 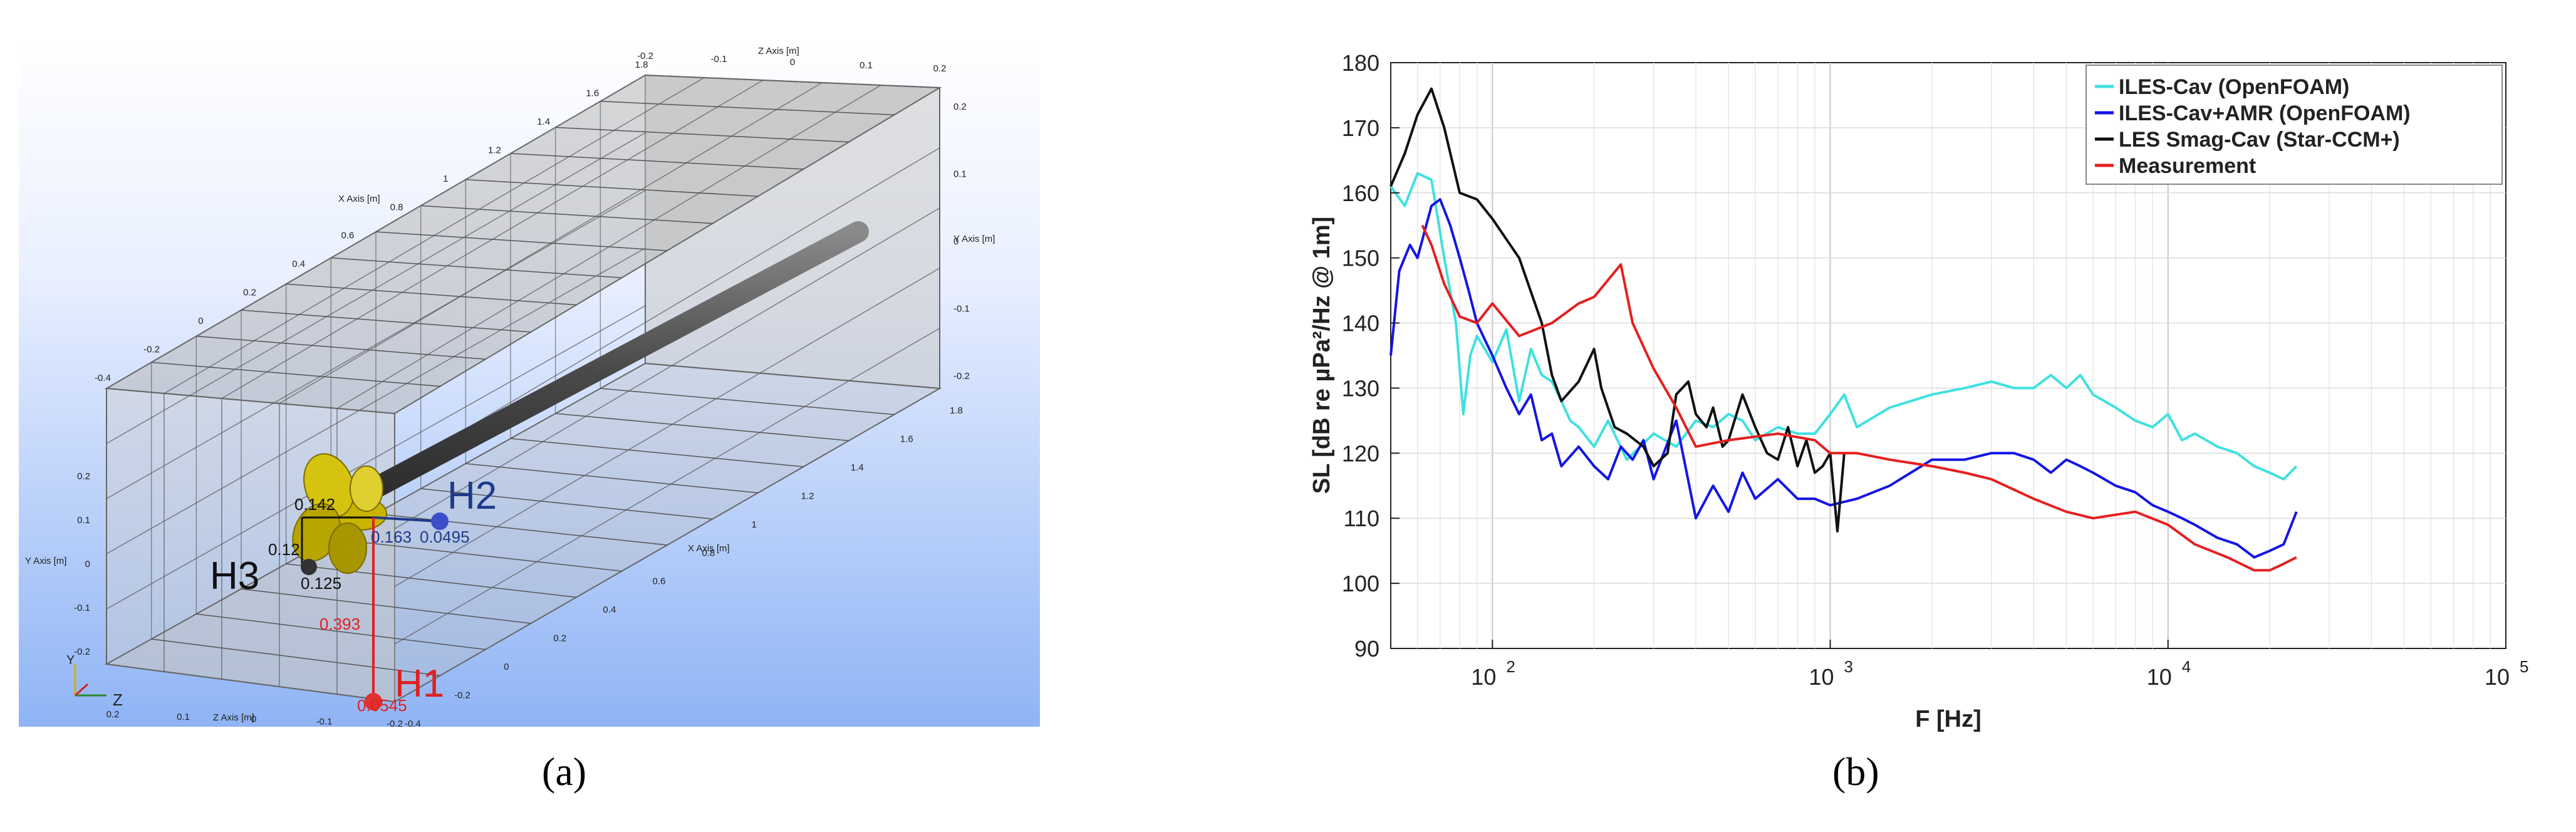 I want to click on z-bottom-tick-label: 0.2, so click(x=113, y=714).